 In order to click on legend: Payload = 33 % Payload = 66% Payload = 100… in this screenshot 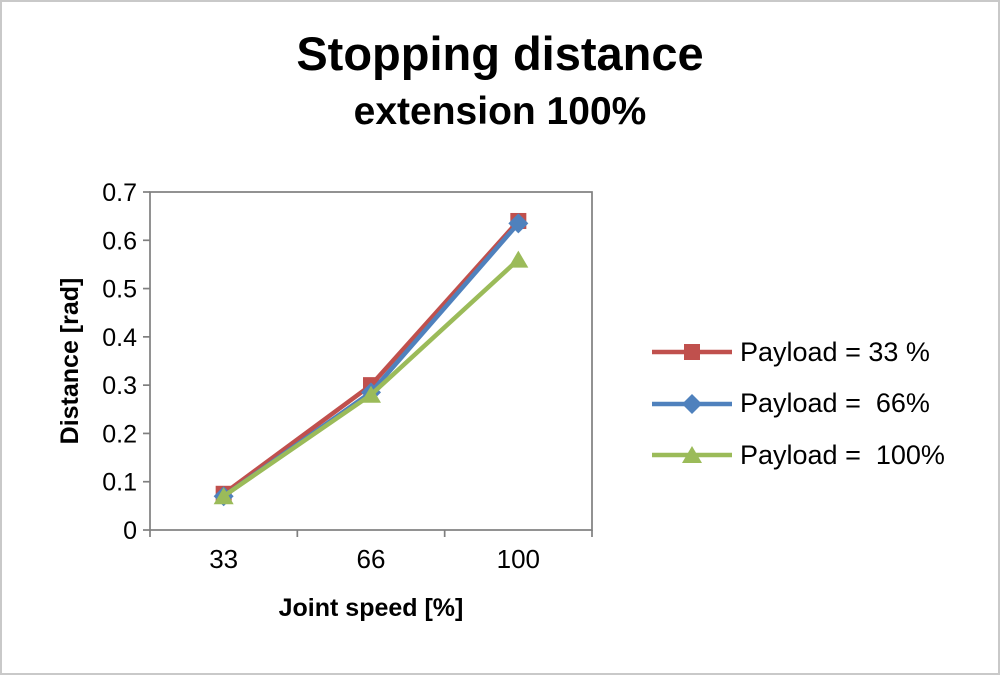, I will do `click(797, 403)`.